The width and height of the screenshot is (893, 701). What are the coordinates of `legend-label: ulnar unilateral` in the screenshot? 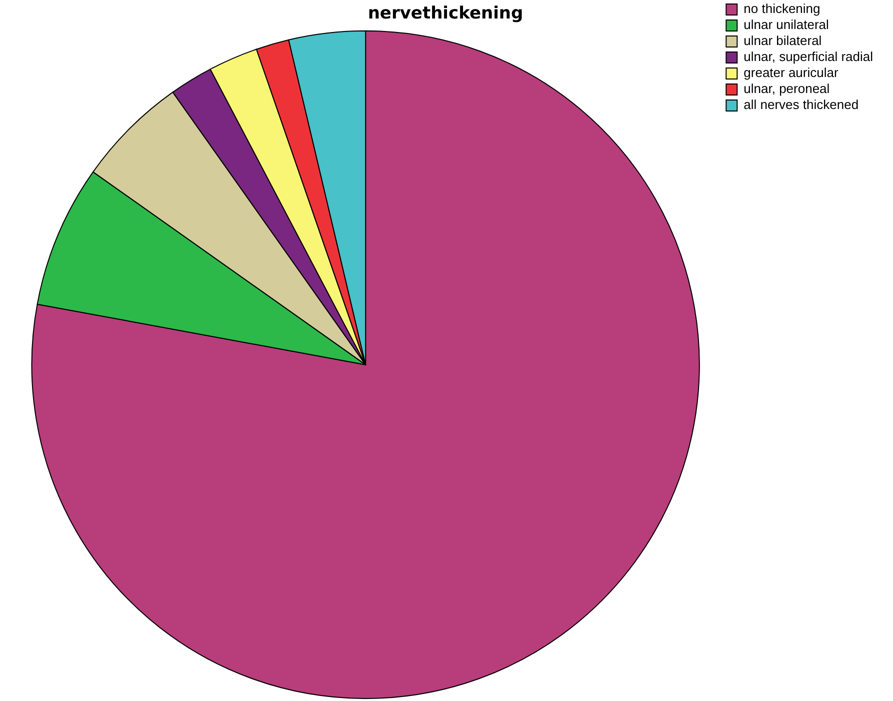 It's located at (787, 24).